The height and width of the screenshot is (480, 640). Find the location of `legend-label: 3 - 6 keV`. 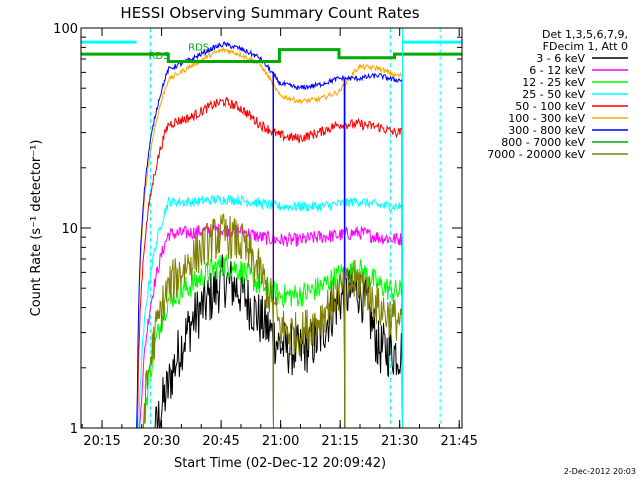

legend-label: 3 - 6 keV is located at coordinates (560, 58).